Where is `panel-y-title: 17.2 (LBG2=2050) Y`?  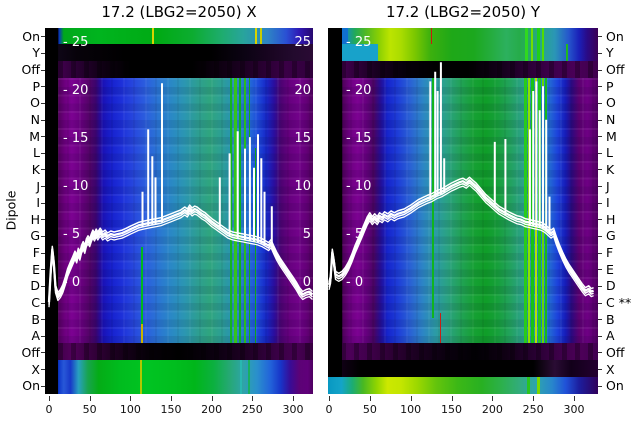 panel-y-title: 17.2 (LBG2=2050) Y is located at coordinates (463, 12).